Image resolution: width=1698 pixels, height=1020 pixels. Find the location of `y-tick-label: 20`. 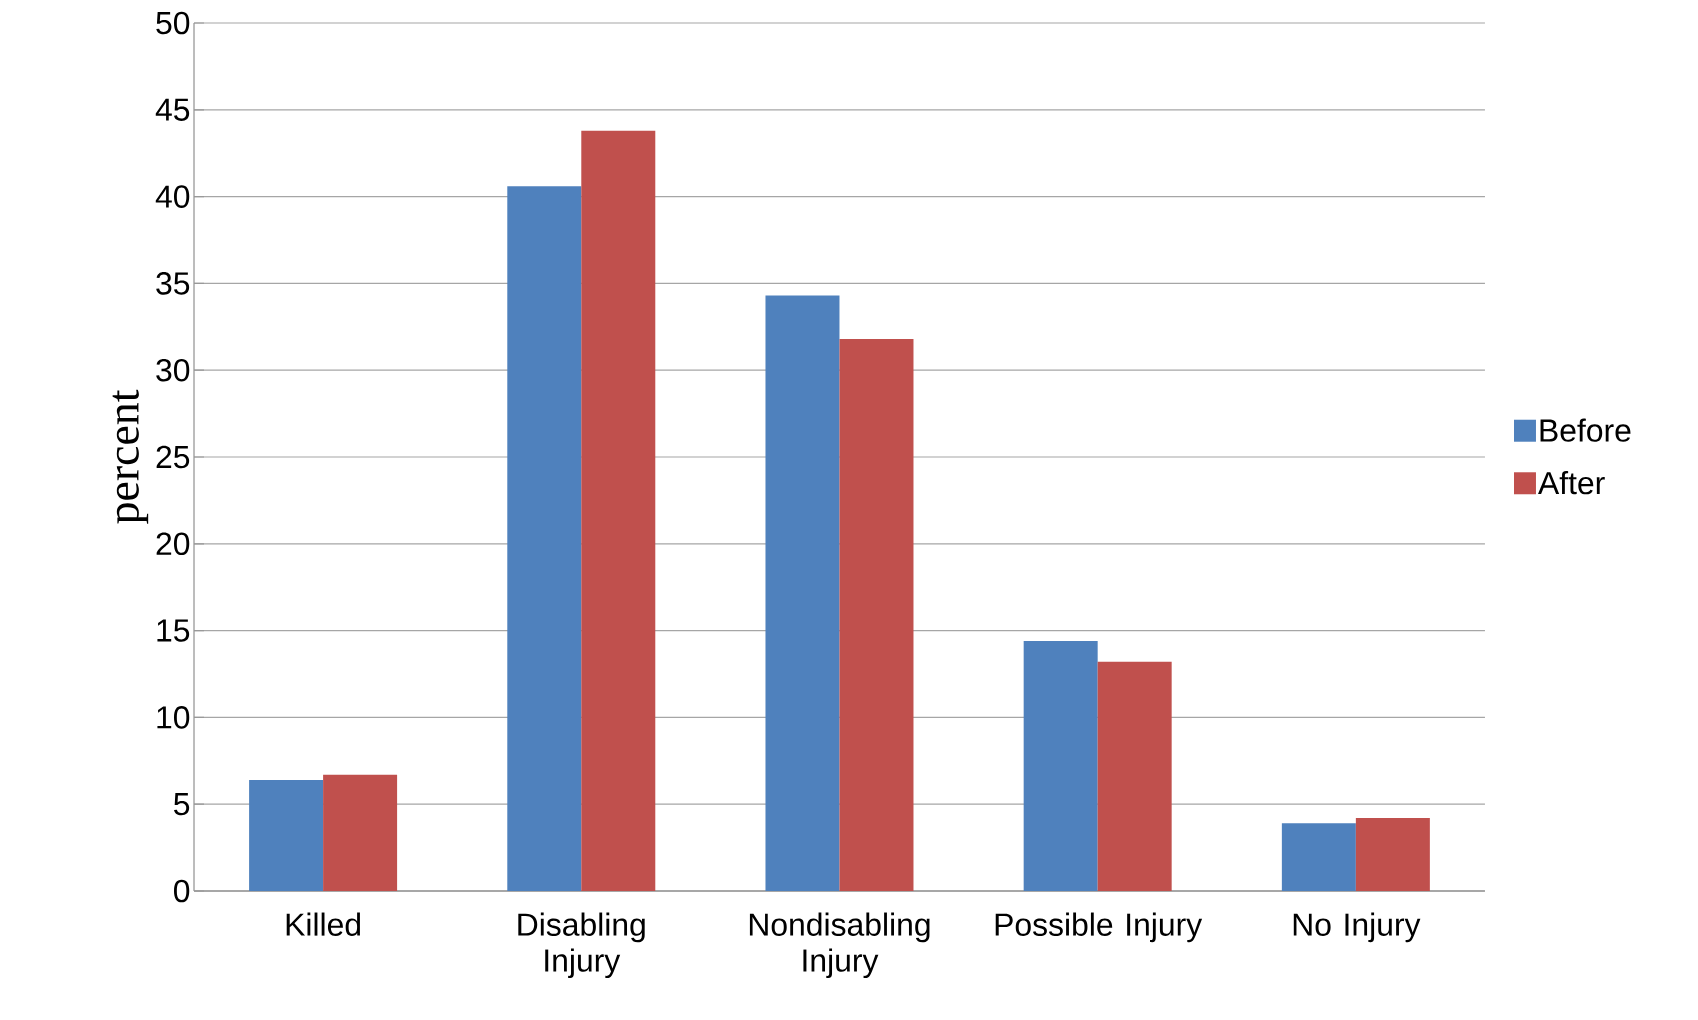

y-tick-label: 20 is located at coordinates (173, 544).